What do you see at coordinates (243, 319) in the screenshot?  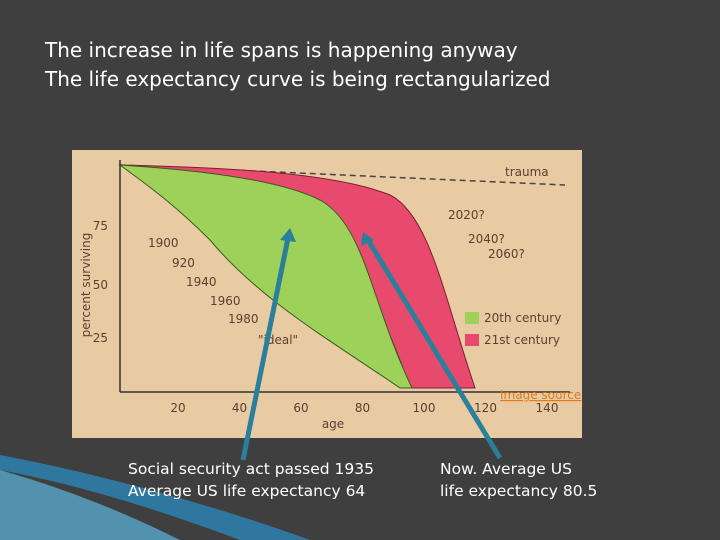 I see `curve-label: 1980` at bounding box center [243, 319].